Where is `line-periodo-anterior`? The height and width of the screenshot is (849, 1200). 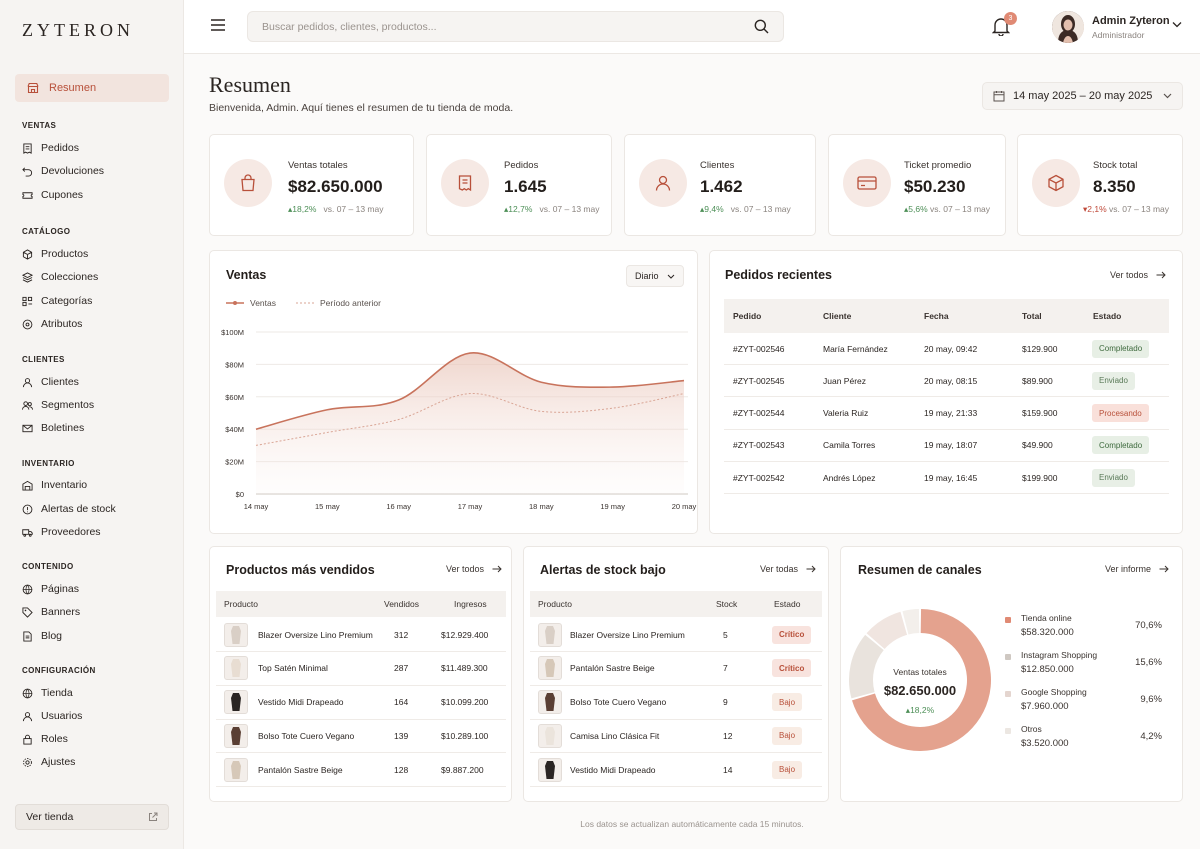
line-periodo-anterior is located at coordinates (470, 419).